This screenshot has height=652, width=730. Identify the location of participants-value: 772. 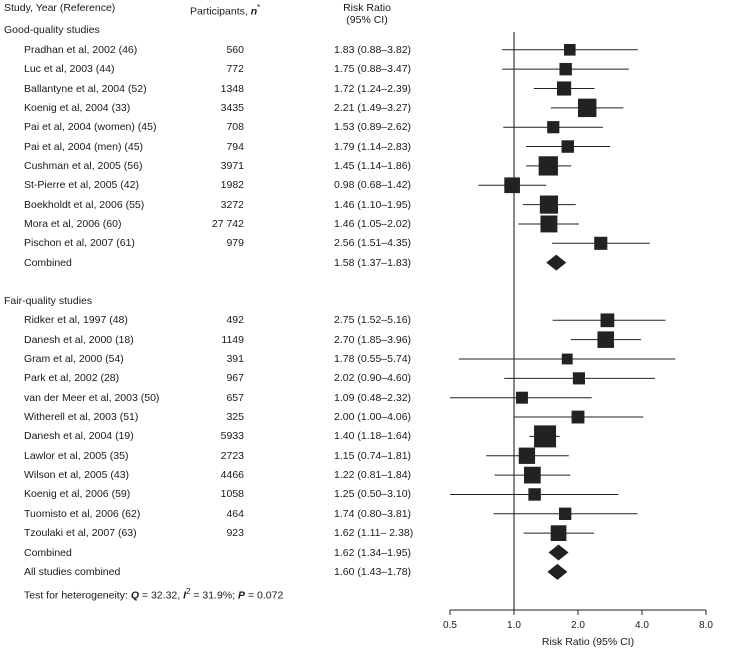
(235, 69).